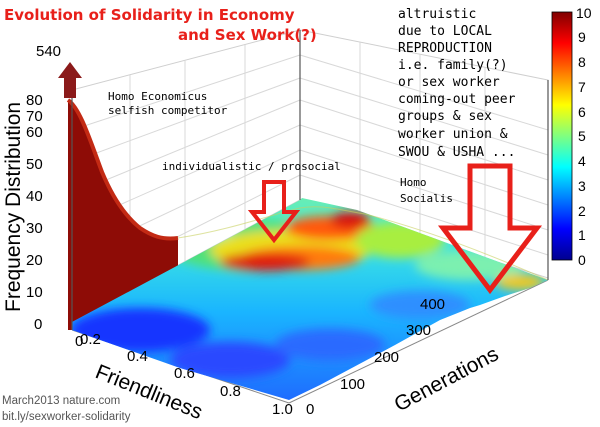 This screenshot has width=600, height=427. I want to click on y-ticks: 0 100 200 300 400, so click(375, 357).